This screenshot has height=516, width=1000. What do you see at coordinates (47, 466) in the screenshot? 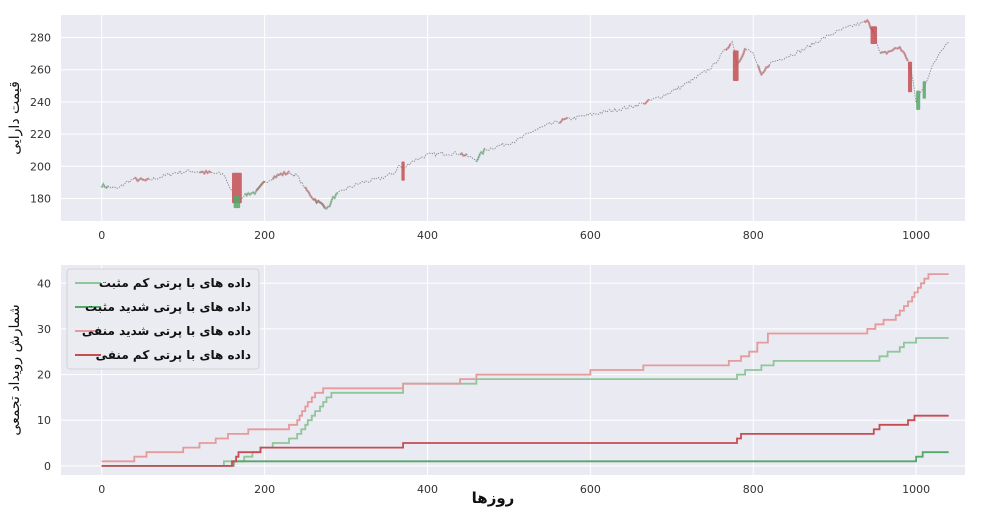
I see `cumulative-chart-ytick-0: 0` at bounding box center [47, 466].